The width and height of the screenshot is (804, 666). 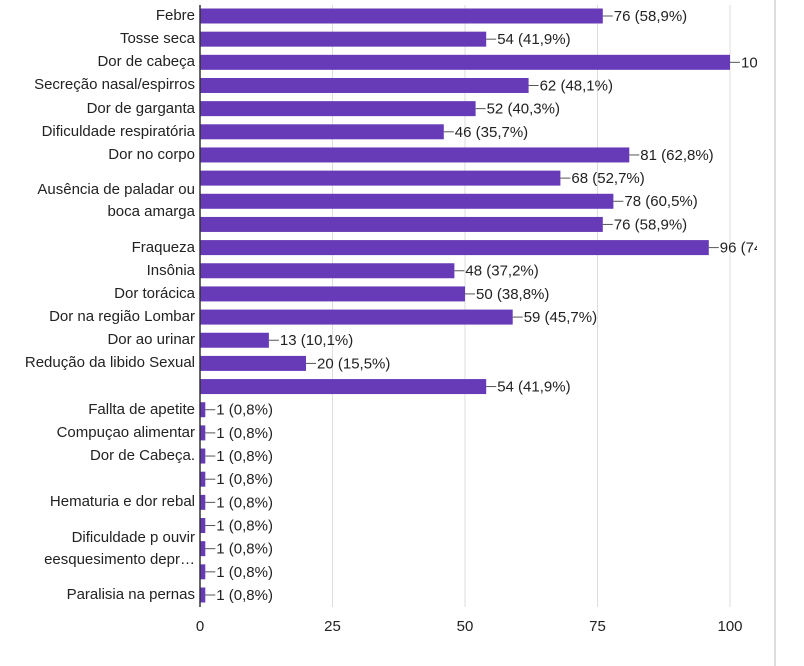 I want to click on value-label: 52 (40,3%), so click(x=523, y=109).